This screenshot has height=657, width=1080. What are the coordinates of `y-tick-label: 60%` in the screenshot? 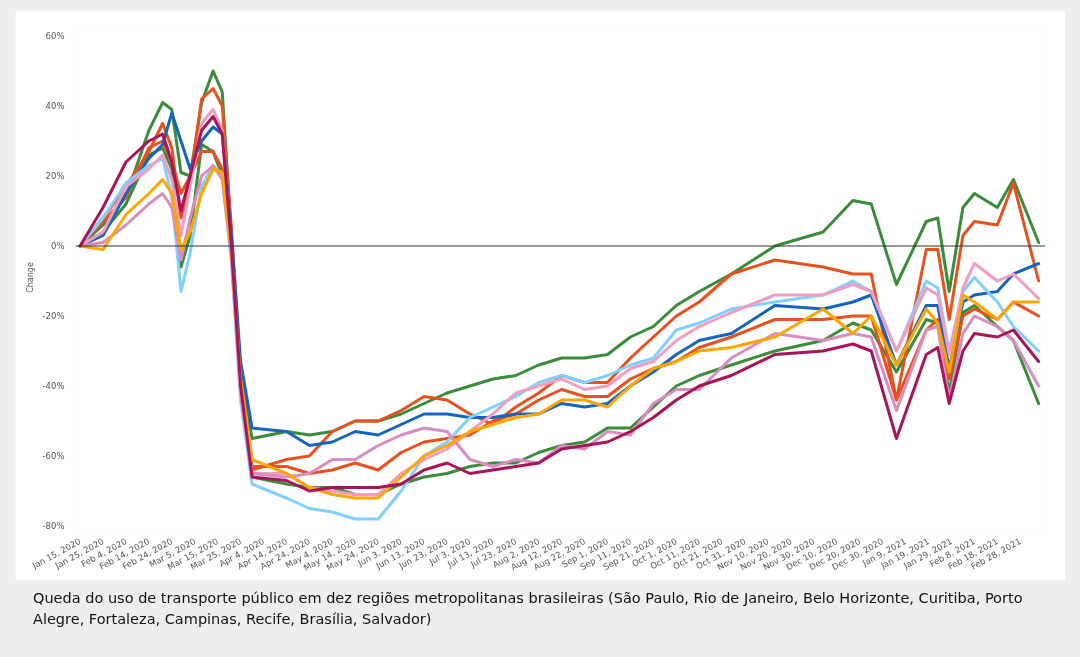 It's located at (55, 36).